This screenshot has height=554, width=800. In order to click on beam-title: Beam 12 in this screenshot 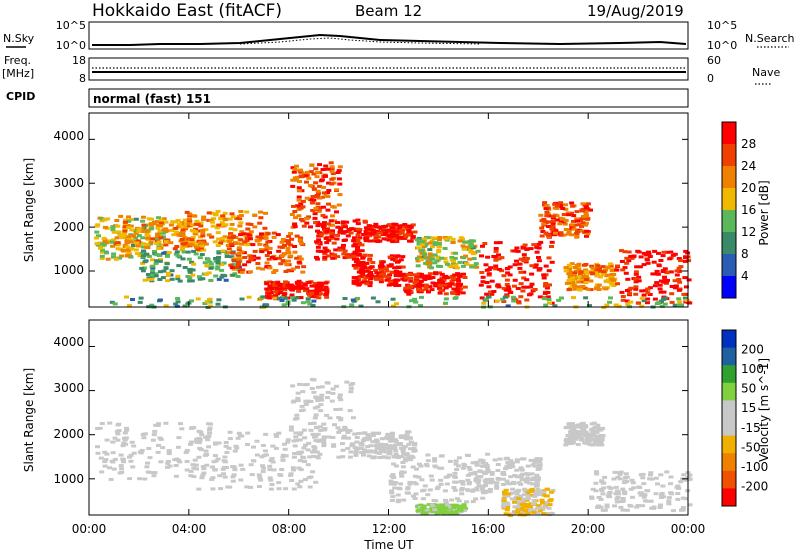, I will do `click(388, 11)`.